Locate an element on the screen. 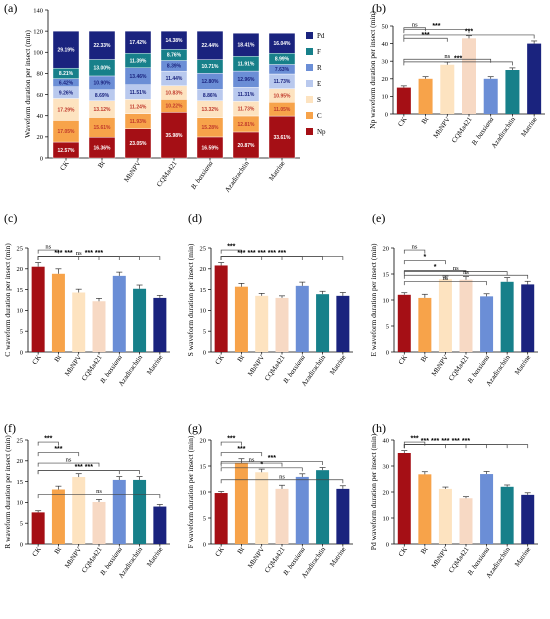  significance-label-matrine: ns is located at coordinates (466, 272).